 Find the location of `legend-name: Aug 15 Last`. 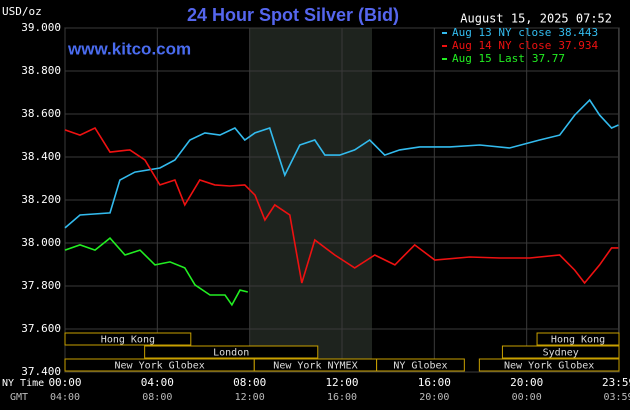

legend-name: Aug 15 Last is located at coordinates (488, 58).